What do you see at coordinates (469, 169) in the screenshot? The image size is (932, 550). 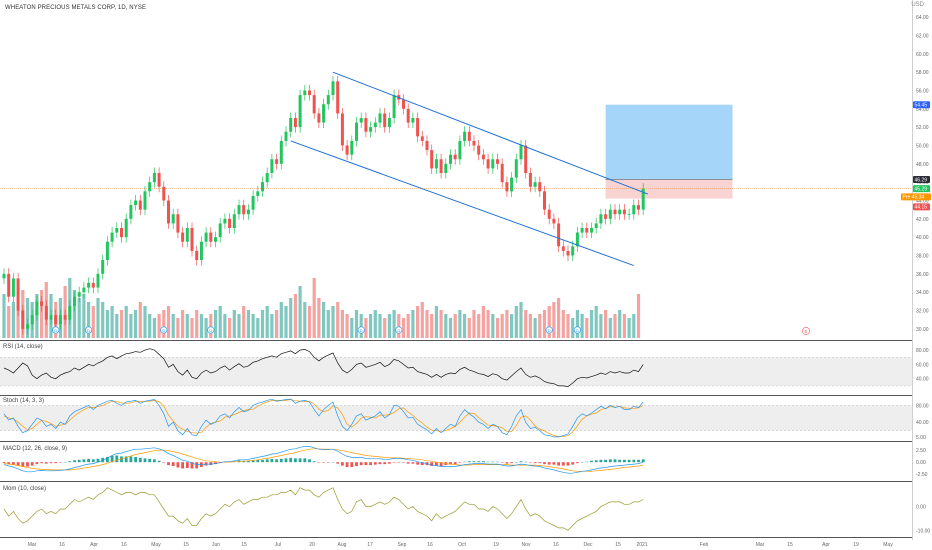 I see `trend-channel` at bounding box center [469, 169].